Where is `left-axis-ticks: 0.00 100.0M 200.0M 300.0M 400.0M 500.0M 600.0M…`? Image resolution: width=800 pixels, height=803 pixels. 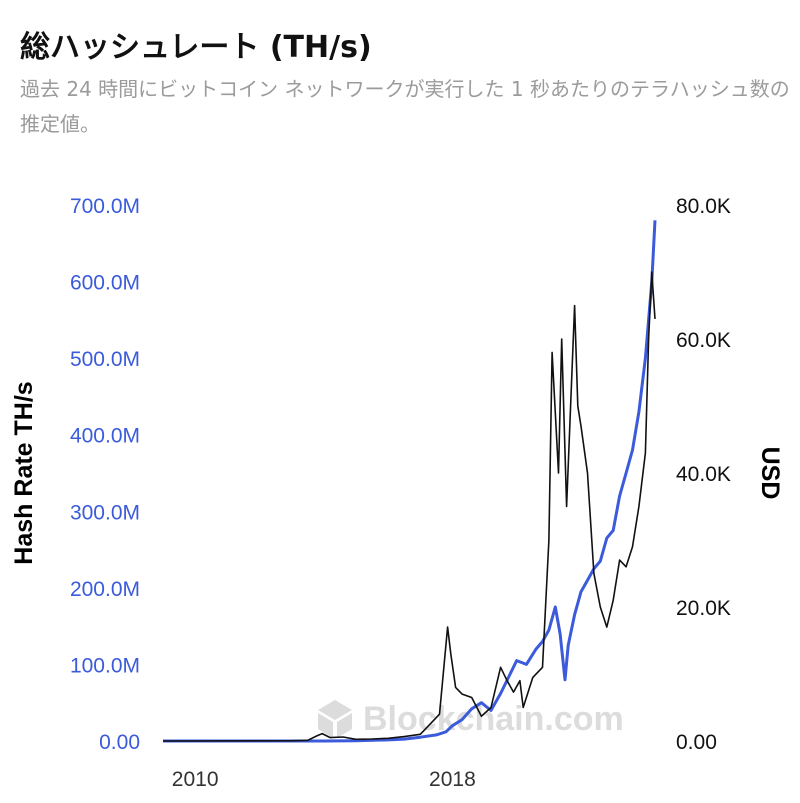
left-axis-ticks: 0.00 100.0M 200.0M 300.0M 400.0M 500.0M 600.0M… is located at coordinates (105, 474).